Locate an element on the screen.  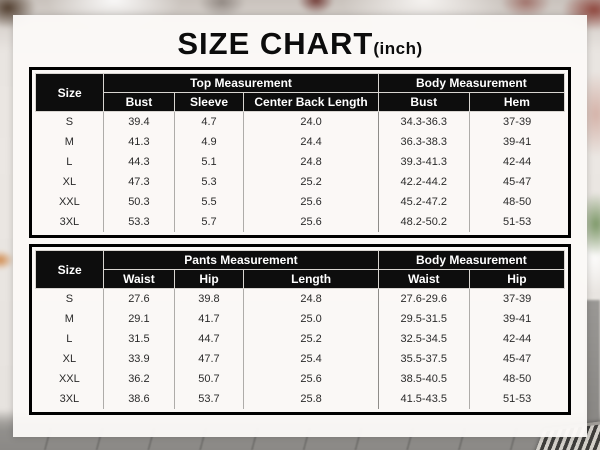
value-cell: 5.7 is located at coordinates (208, 222).